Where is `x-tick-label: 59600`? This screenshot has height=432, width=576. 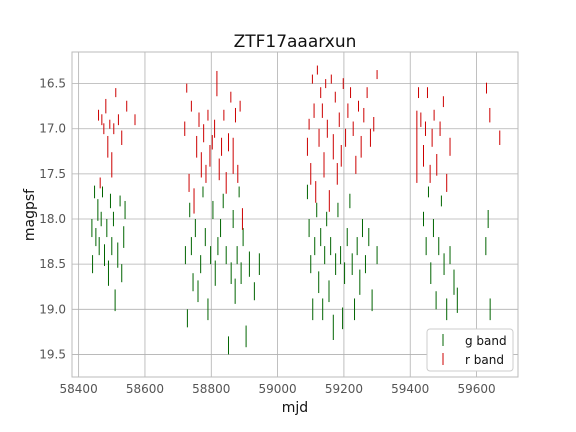 x-tick-label: 59600 is located at coordinates (476, 389).